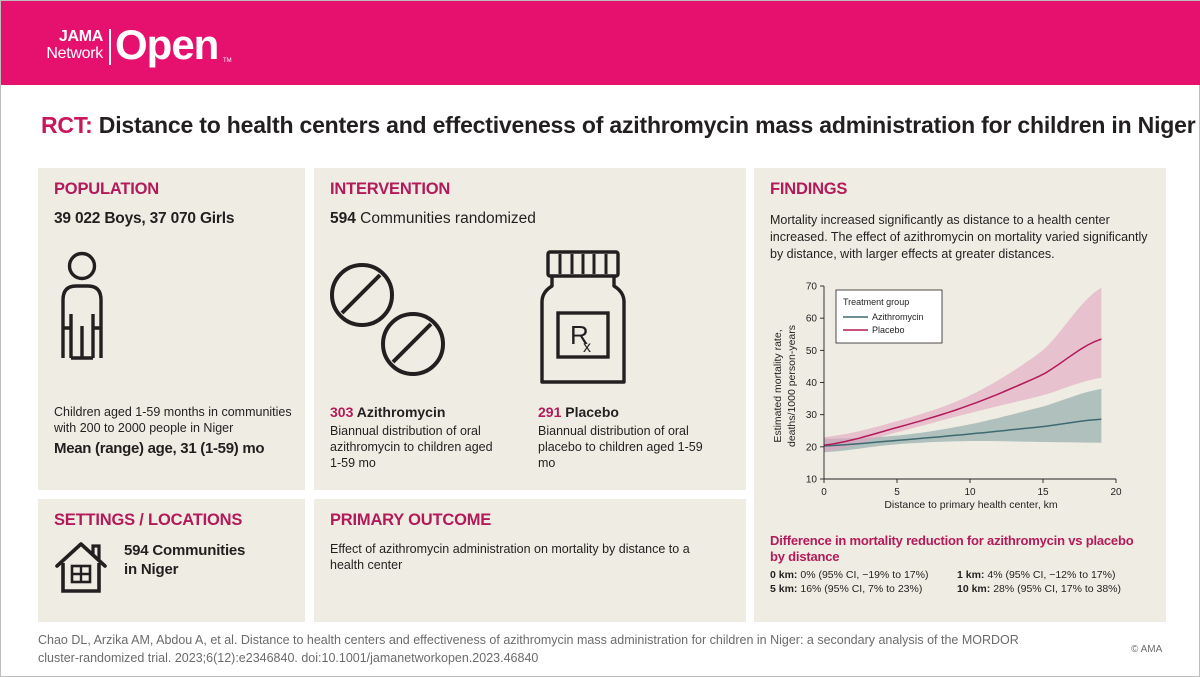 The height and width of the screenshot is (677, 1200). Describe the element at coordinates (962, 432) in the screenshot. I see `chart-line-azithromycin` at that location.